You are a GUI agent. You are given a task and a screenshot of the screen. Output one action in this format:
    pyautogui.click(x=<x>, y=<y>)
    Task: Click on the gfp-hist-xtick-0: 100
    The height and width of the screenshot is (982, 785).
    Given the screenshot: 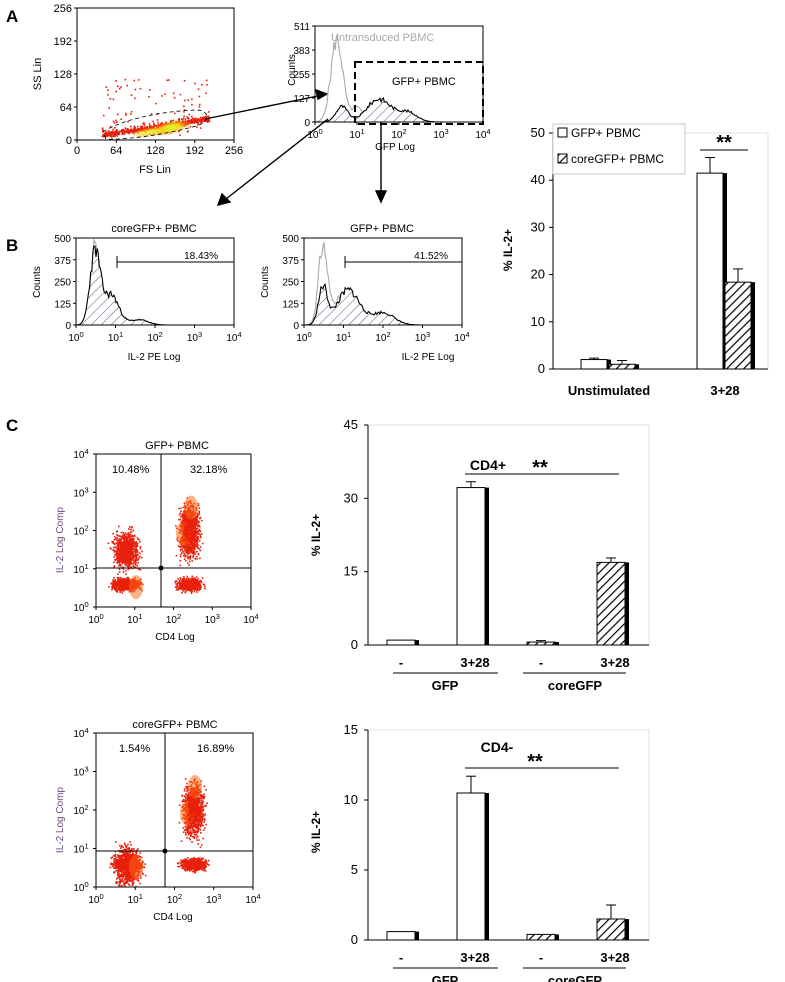 What is the action you would take?
    pyautogui.click(x=314, y=134)
    